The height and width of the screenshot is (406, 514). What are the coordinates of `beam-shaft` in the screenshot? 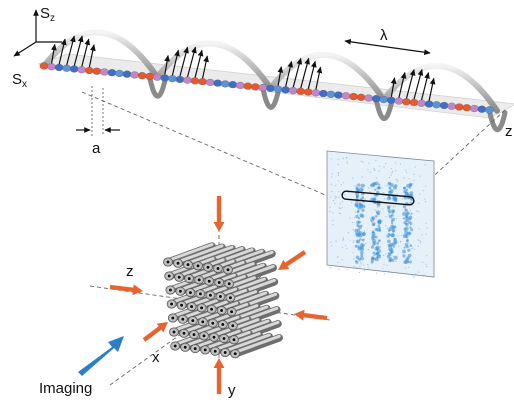 It's located at (152, 333).